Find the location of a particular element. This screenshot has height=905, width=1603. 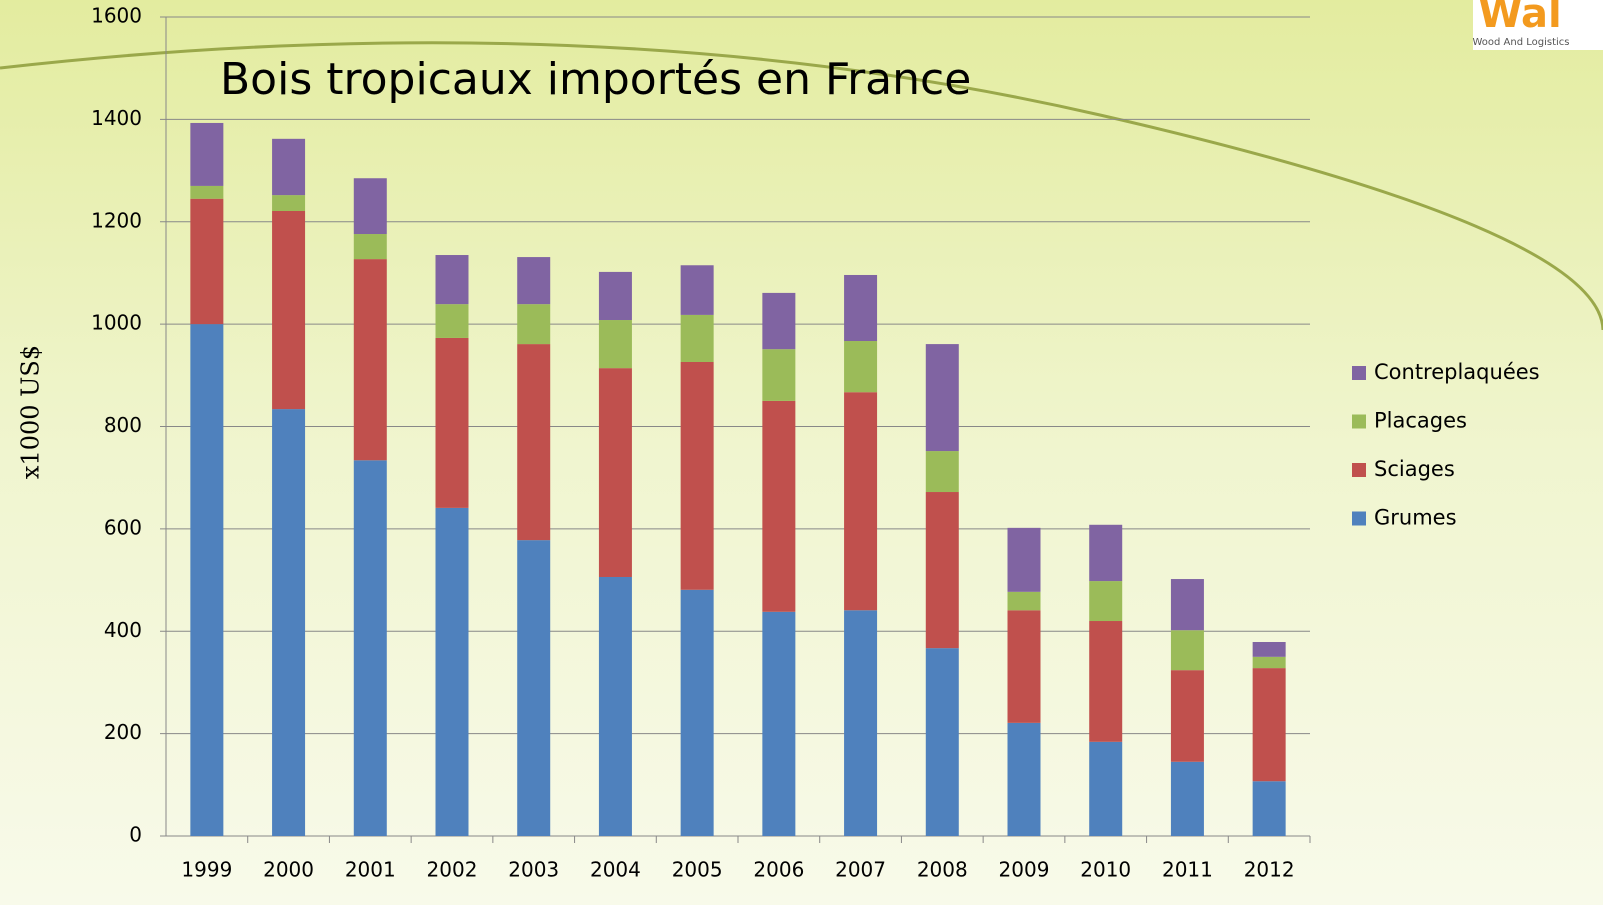

legend-label: Contreplaquées is located at coordinates (1457, 372).